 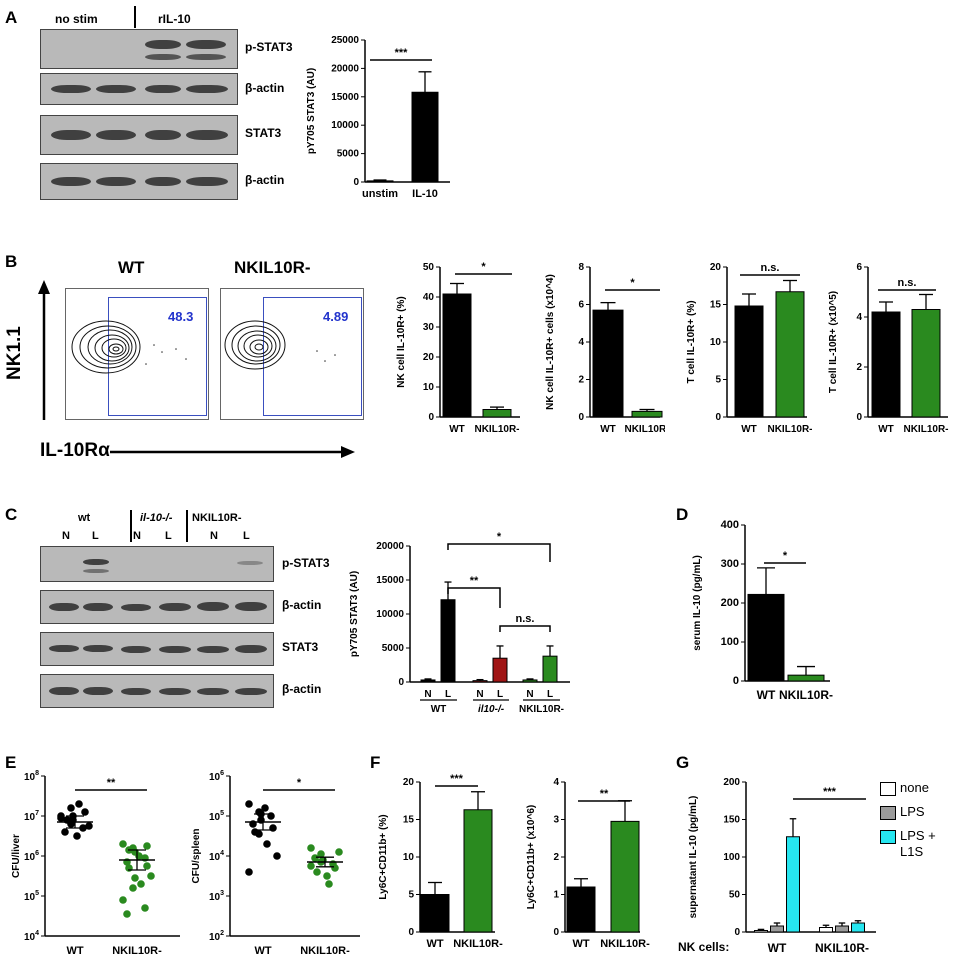 I want to click on y-tick-label: 5, so click(x=718, y=380).